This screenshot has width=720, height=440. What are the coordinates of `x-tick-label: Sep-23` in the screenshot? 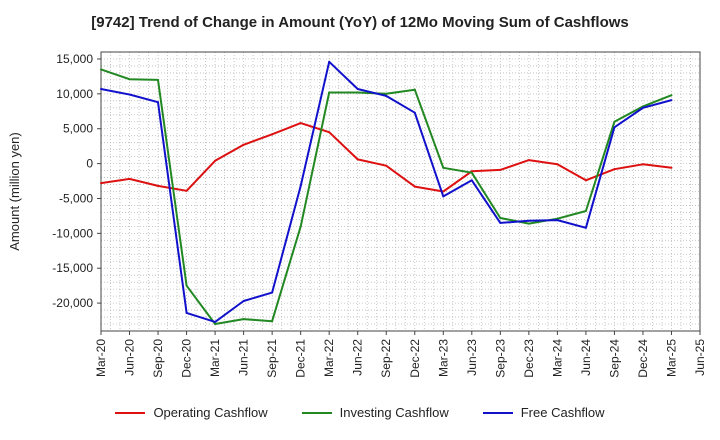 It's located at (500, 358).